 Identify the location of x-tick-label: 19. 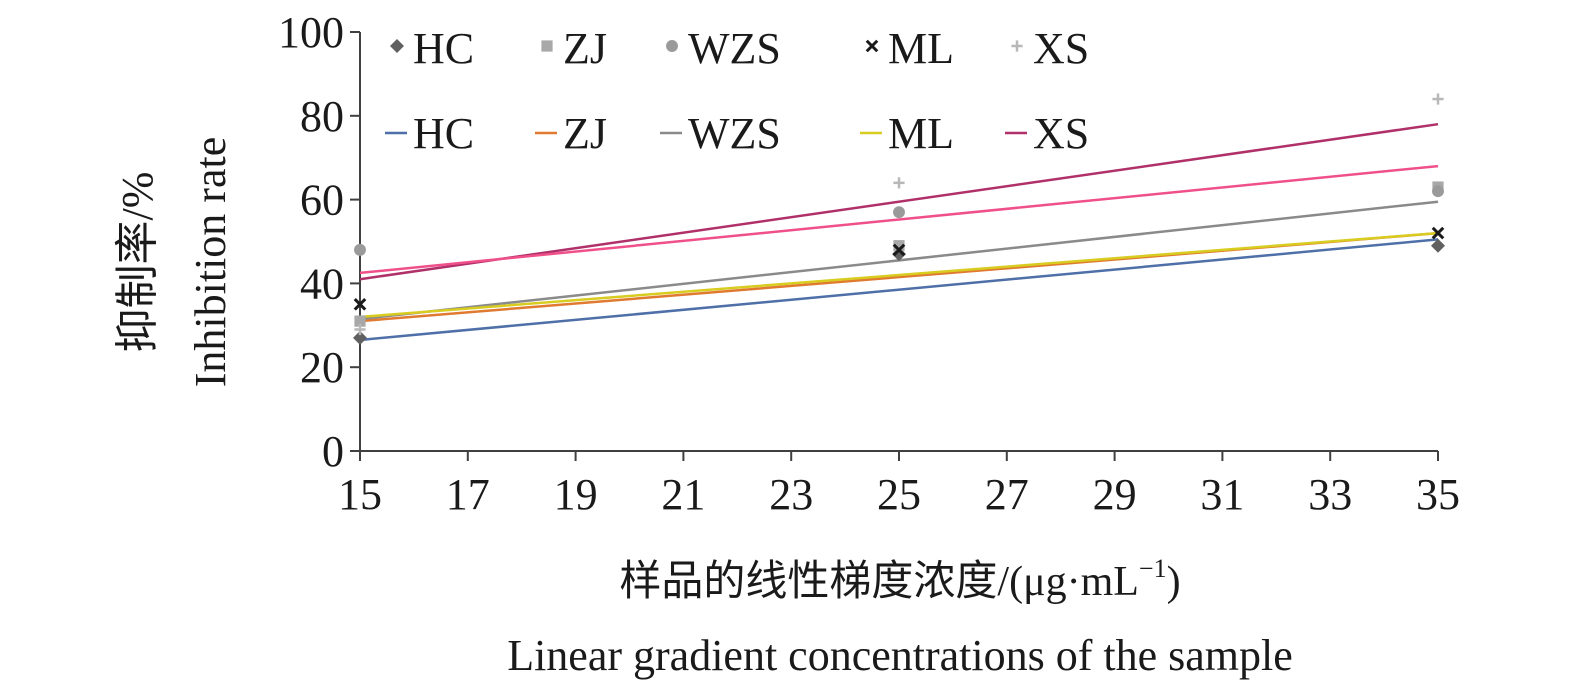
(576, 494).